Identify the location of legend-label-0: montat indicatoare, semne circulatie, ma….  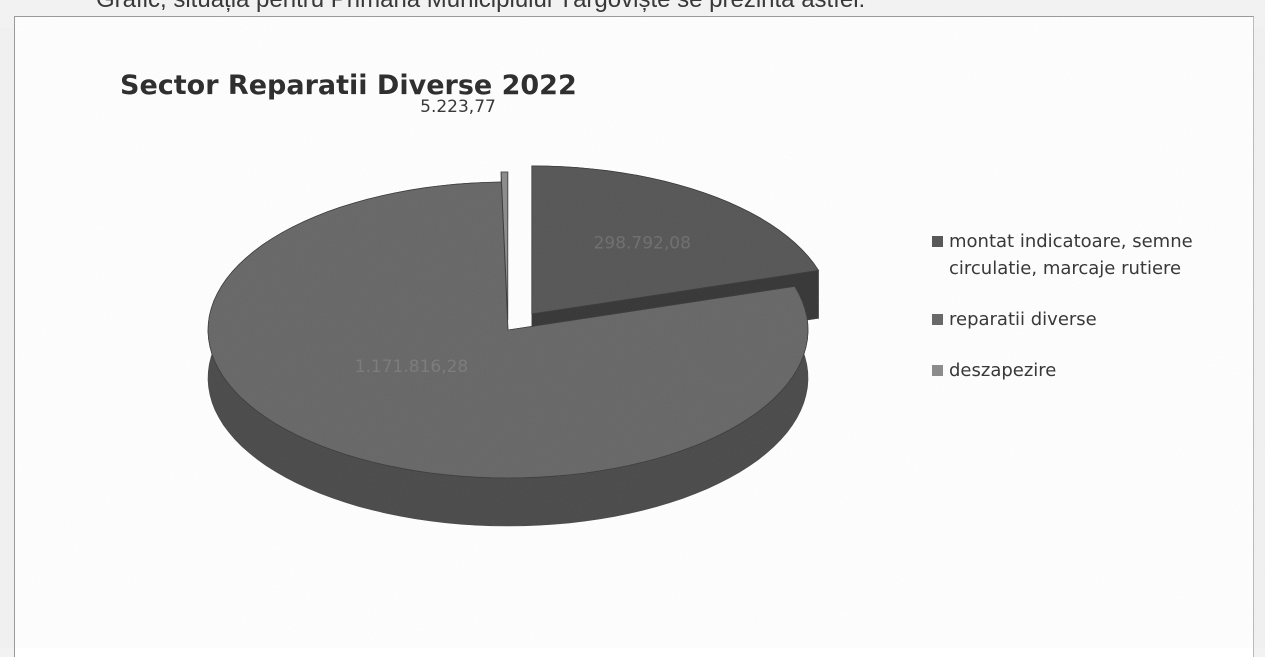
(1071, 255).